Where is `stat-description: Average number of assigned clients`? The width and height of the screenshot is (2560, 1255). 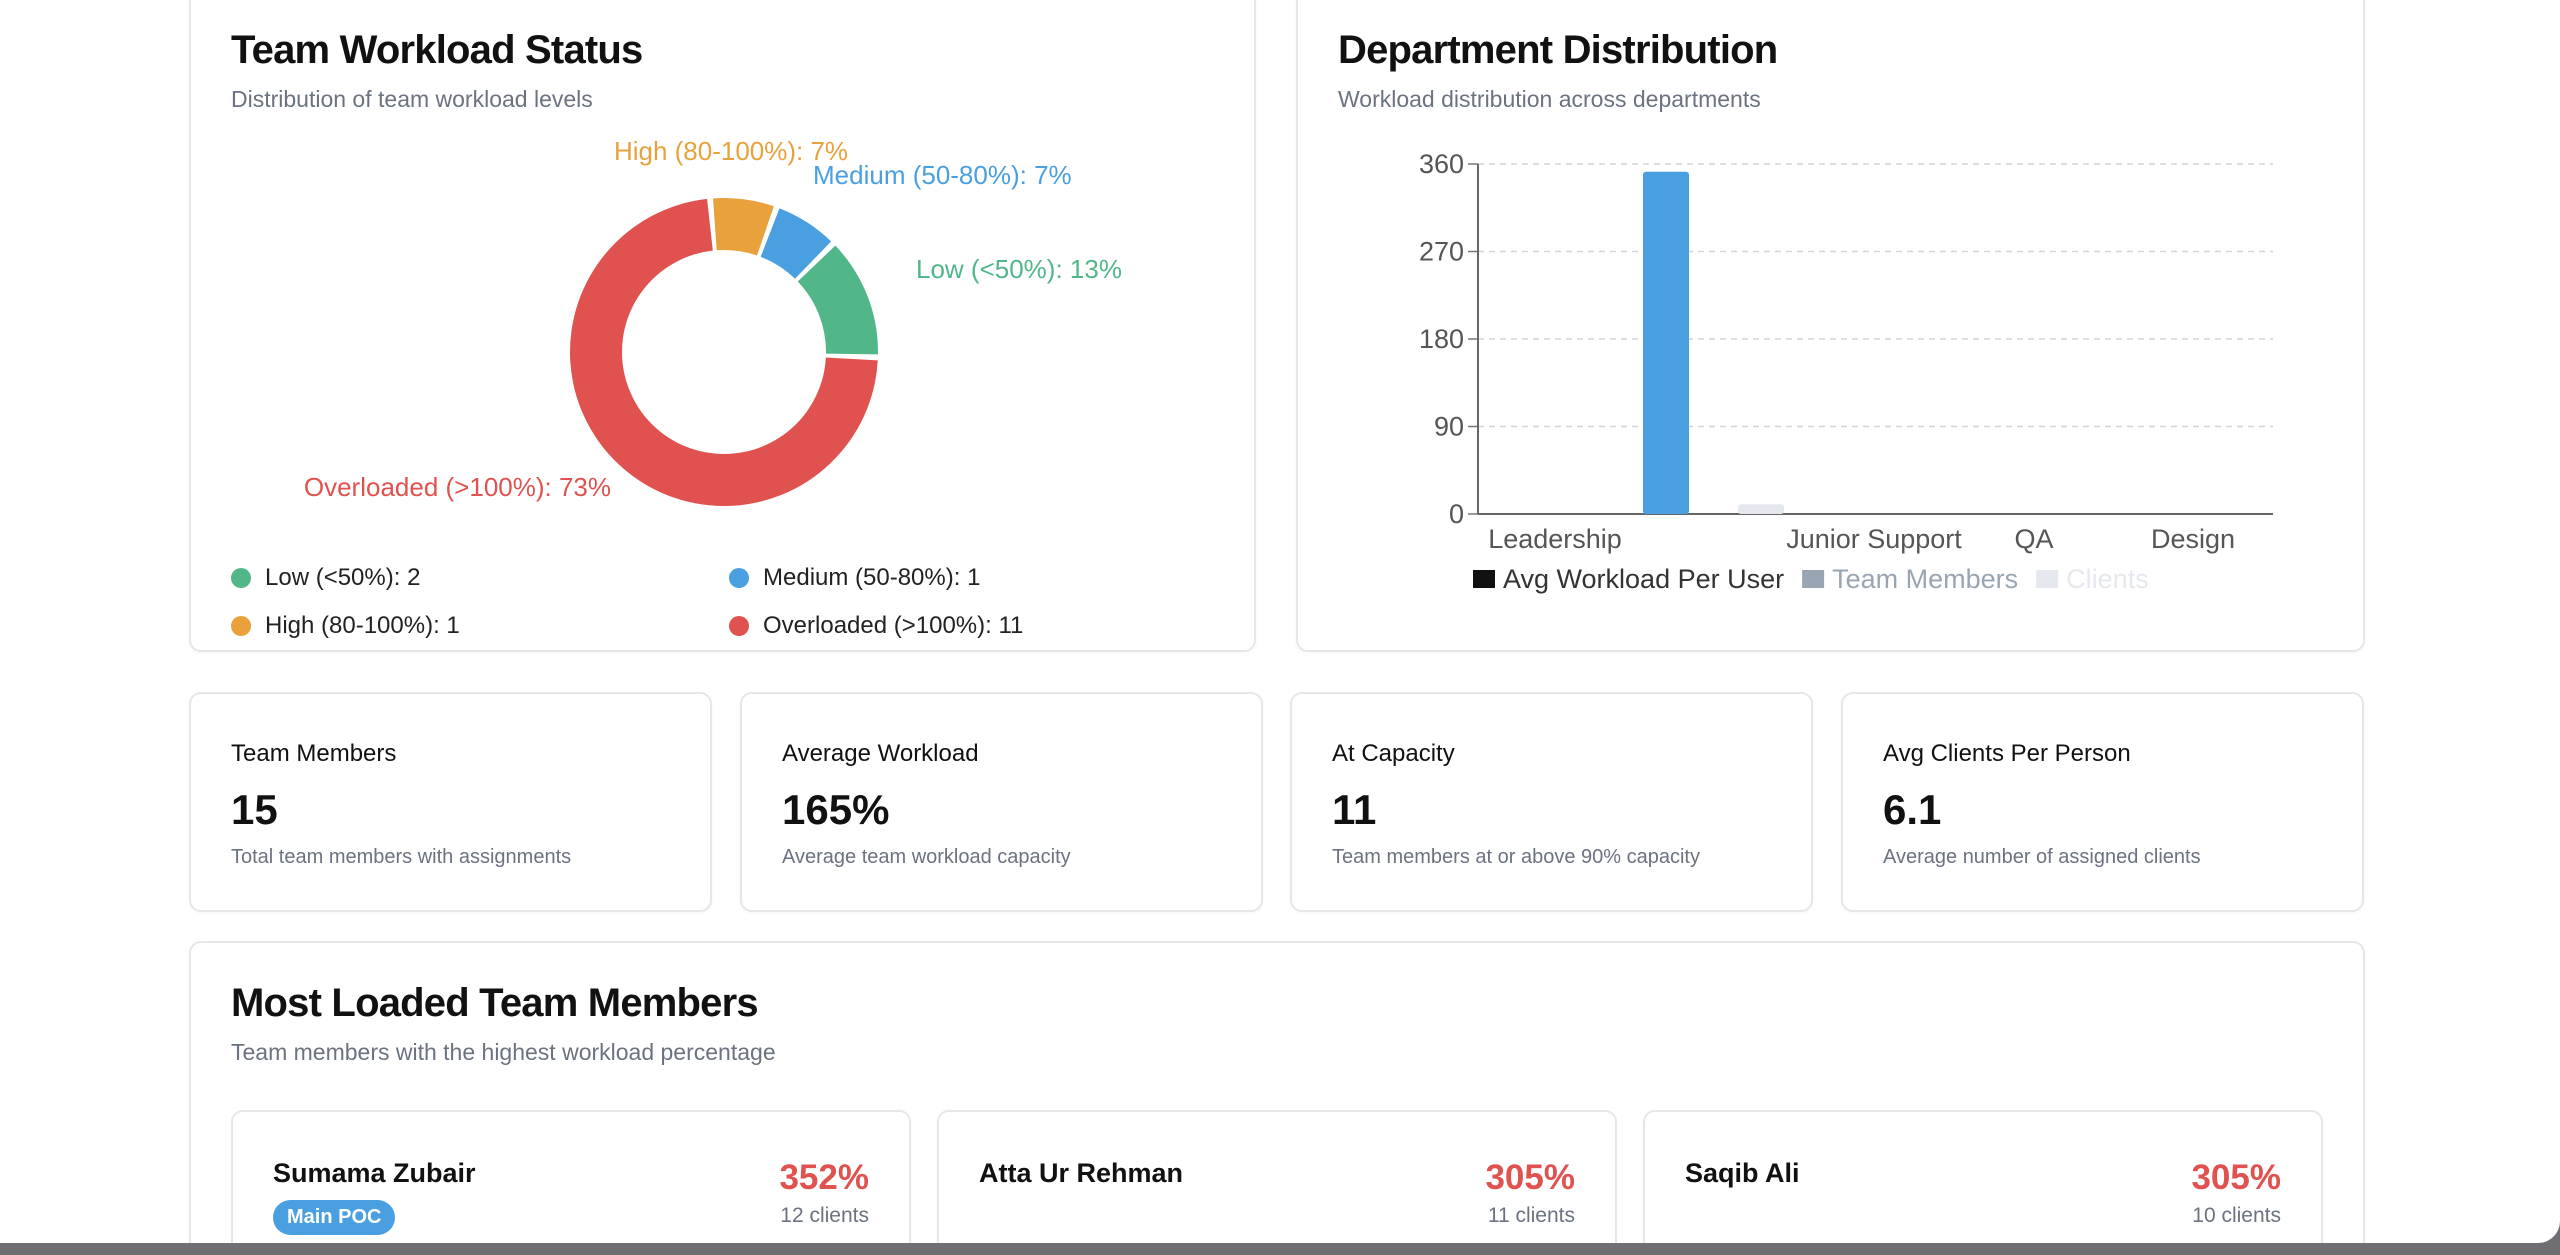 stat-description: Average number of assigned clients is located at coordinates (2042, 857).